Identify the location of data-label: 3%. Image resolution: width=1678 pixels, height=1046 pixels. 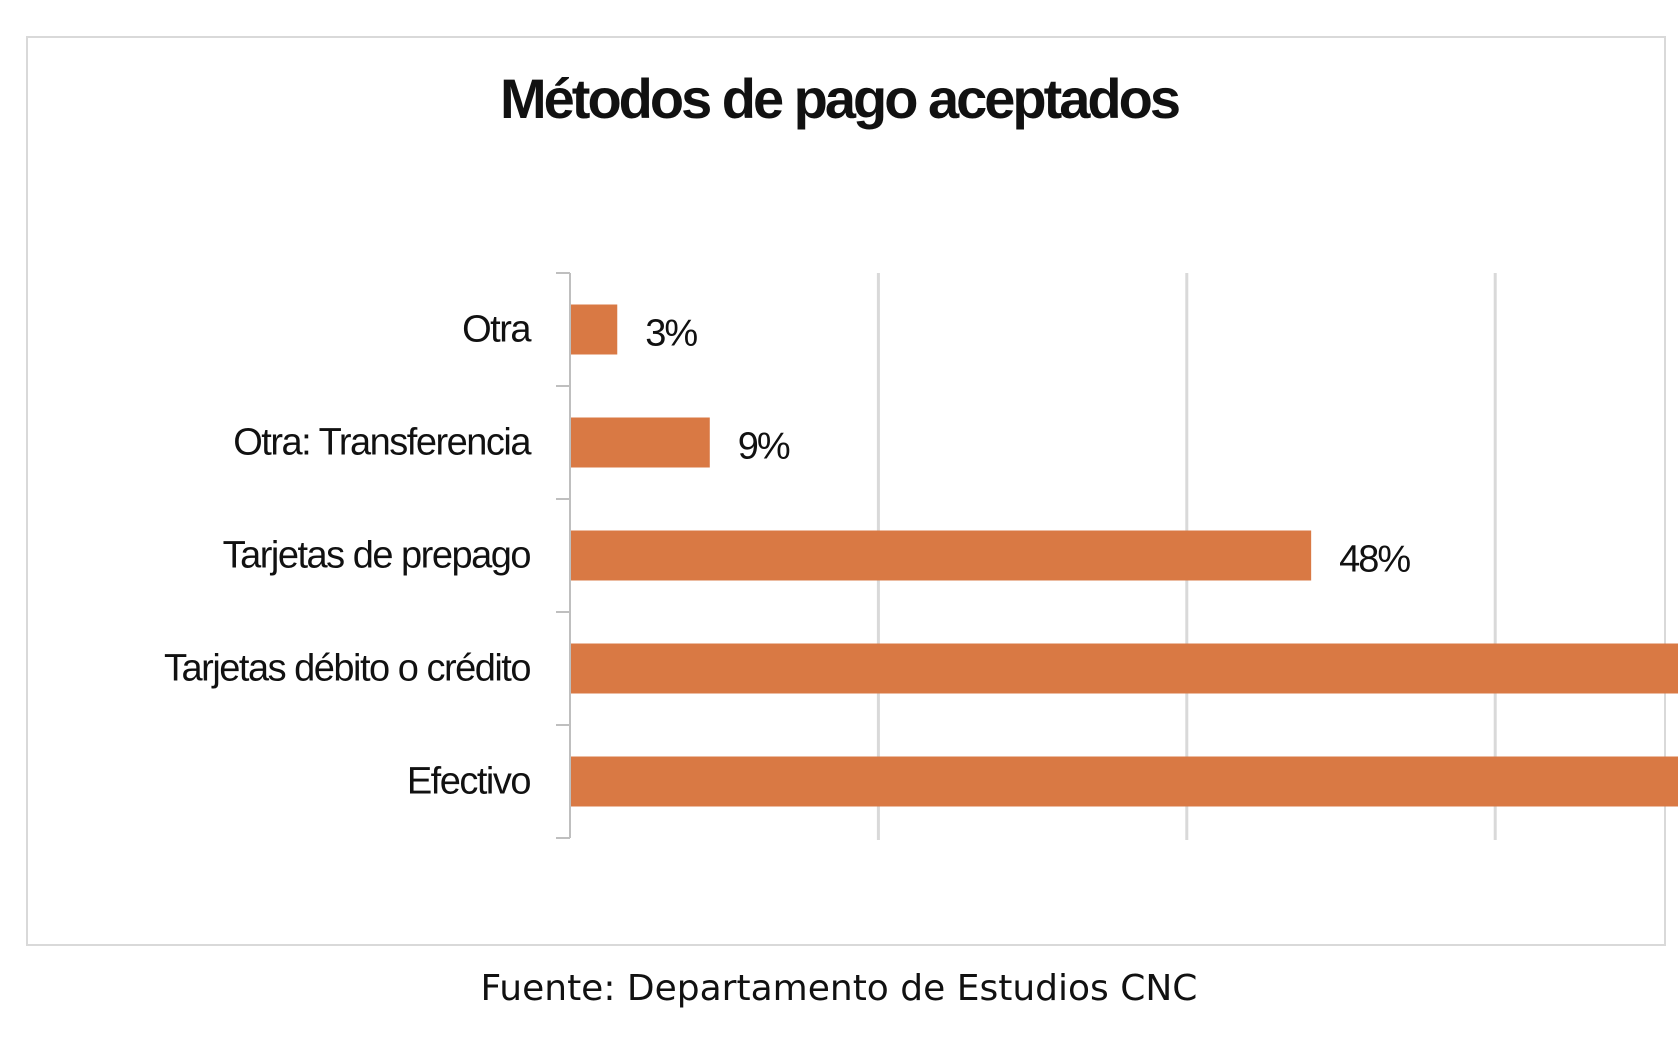
(671, 334).